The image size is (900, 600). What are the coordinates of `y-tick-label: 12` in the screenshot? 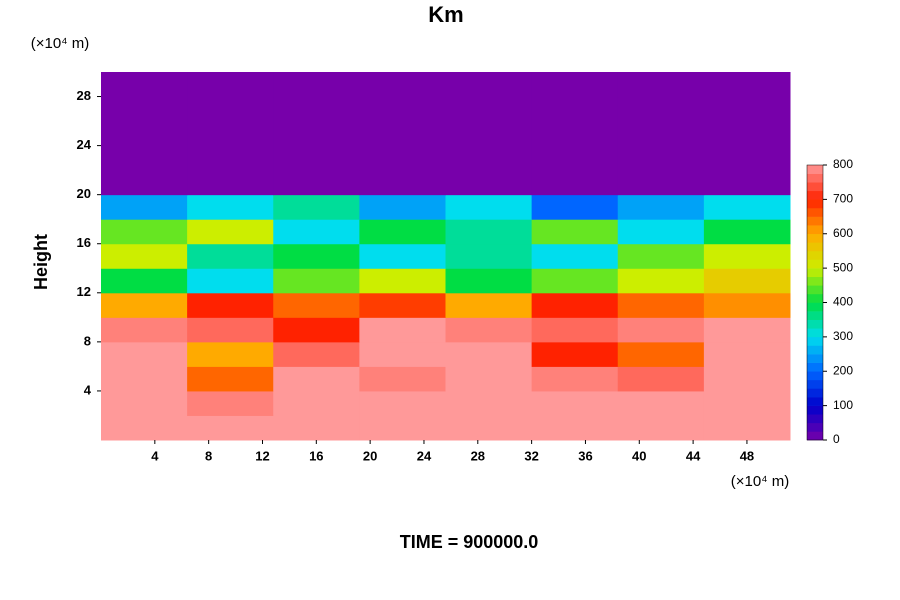 It's located at (84, 291).